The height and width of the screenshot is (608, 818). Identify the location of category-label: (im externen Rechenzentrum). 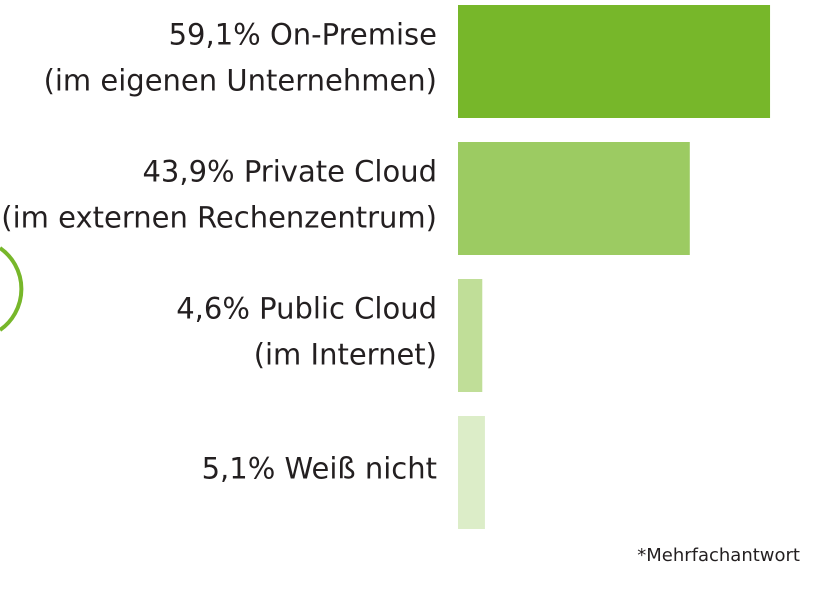
(219, 218).